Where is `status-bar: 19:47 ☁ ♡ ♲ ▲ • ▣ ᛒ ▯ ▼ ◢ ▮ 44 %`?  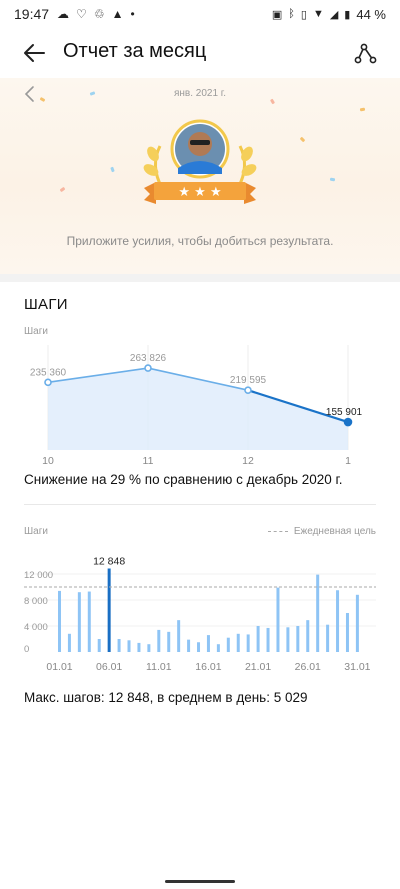
status-bar: 19:47 ☁ ♡ ♲ ▲ • ▣ ᛒ ▯ ▼ ◢ ▮ 44 % is located at coordinates (200, 14).